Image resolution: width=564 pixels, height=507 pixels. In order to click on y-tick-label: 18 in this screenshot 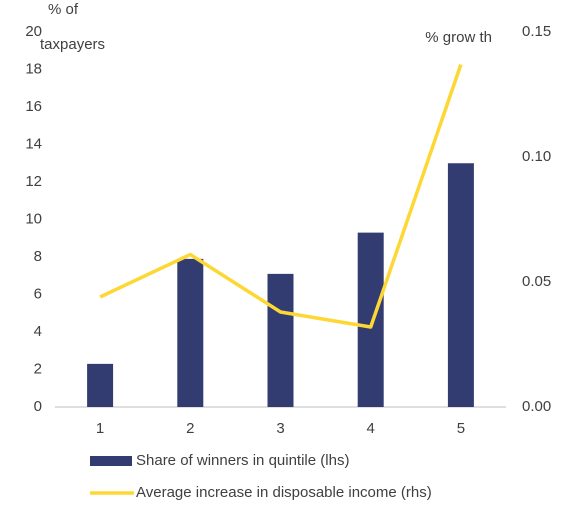, I will do `click(33, 68)`.